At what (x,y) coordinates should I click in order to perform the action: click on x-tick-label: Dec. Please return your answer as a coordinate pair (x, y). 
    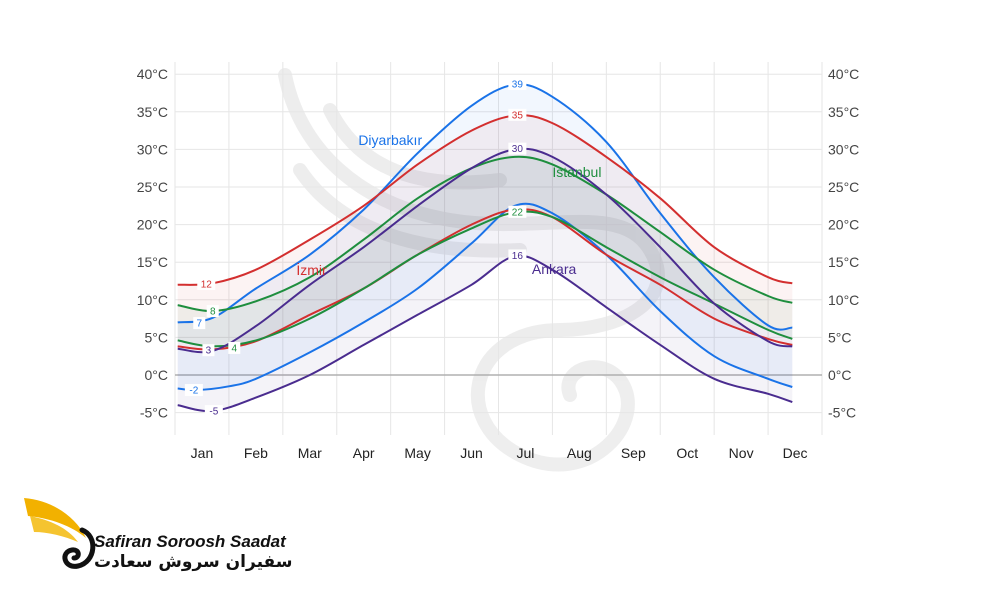
    Looking at the image, I should click on (795, 453).